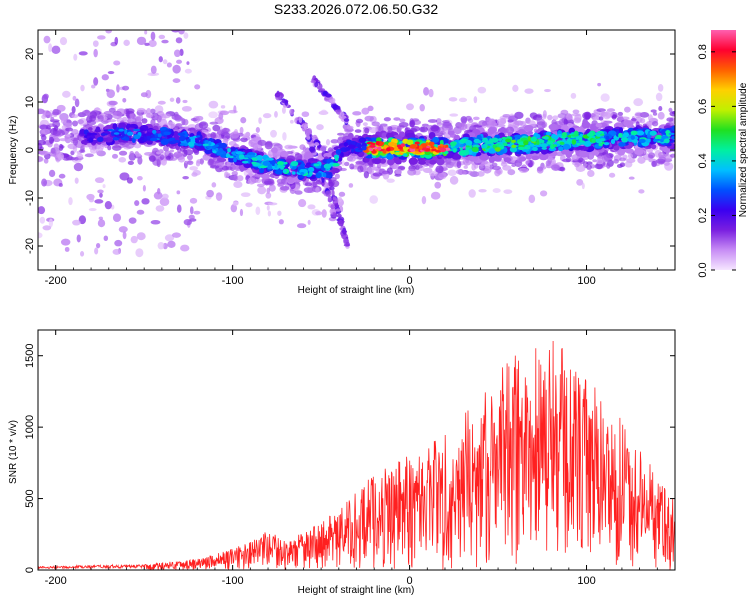 The image size is (750, 600). Describe the element at coordinates (703, 215) in the screenshot. I see `colorbar-tick-label: 0.2` at that location.